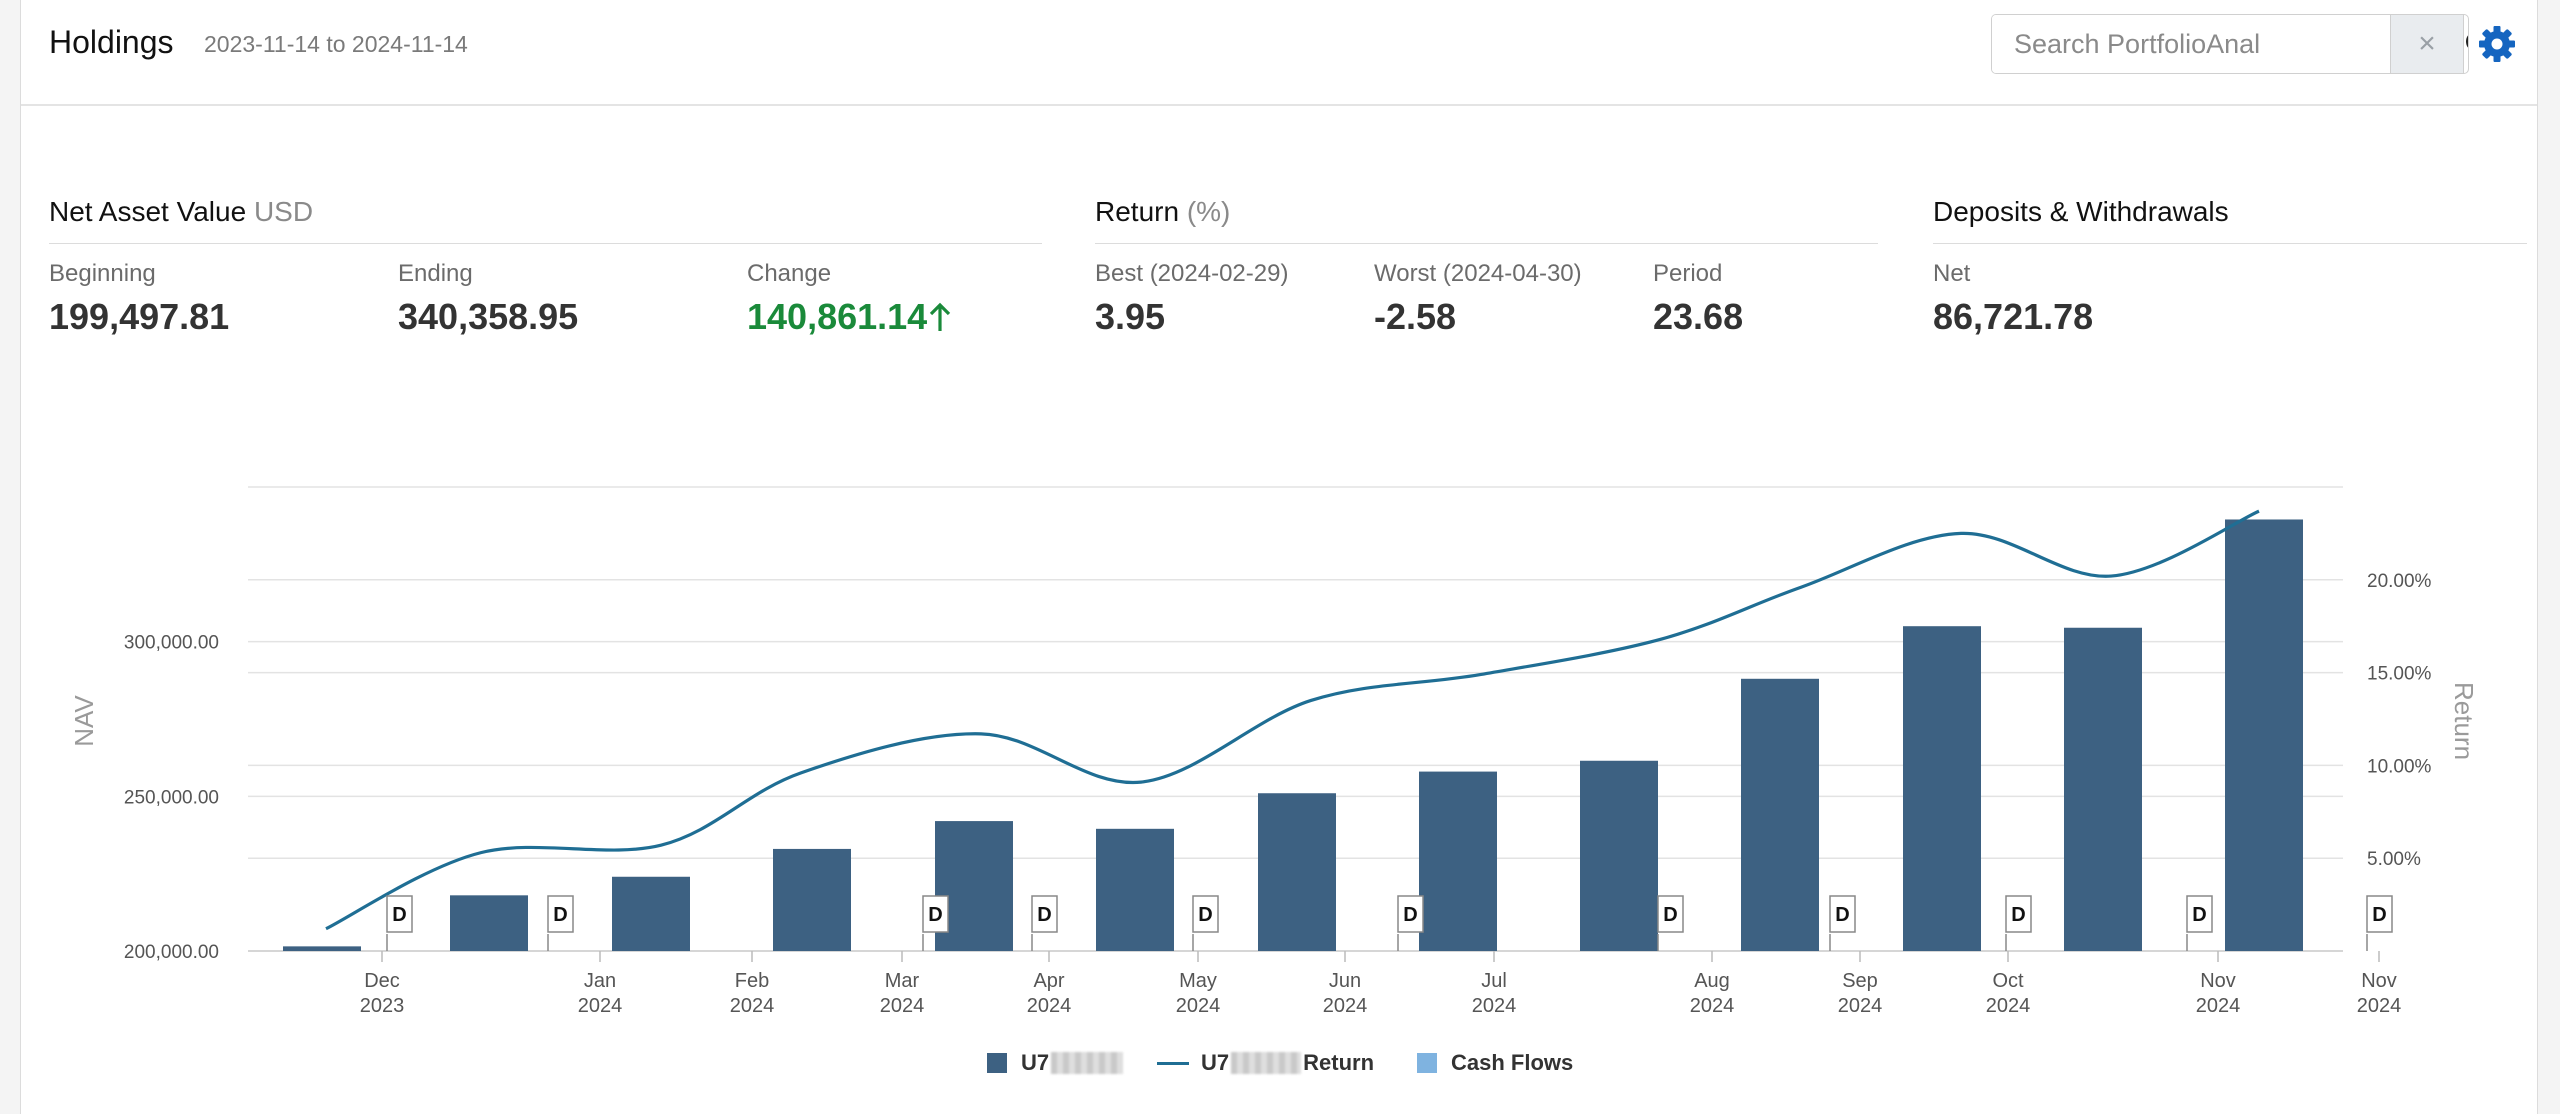  What do you see at coordinates (2464, 721) in the screenshot?
I see `return-axis-title: Return` at bounding box center [2464, 721].